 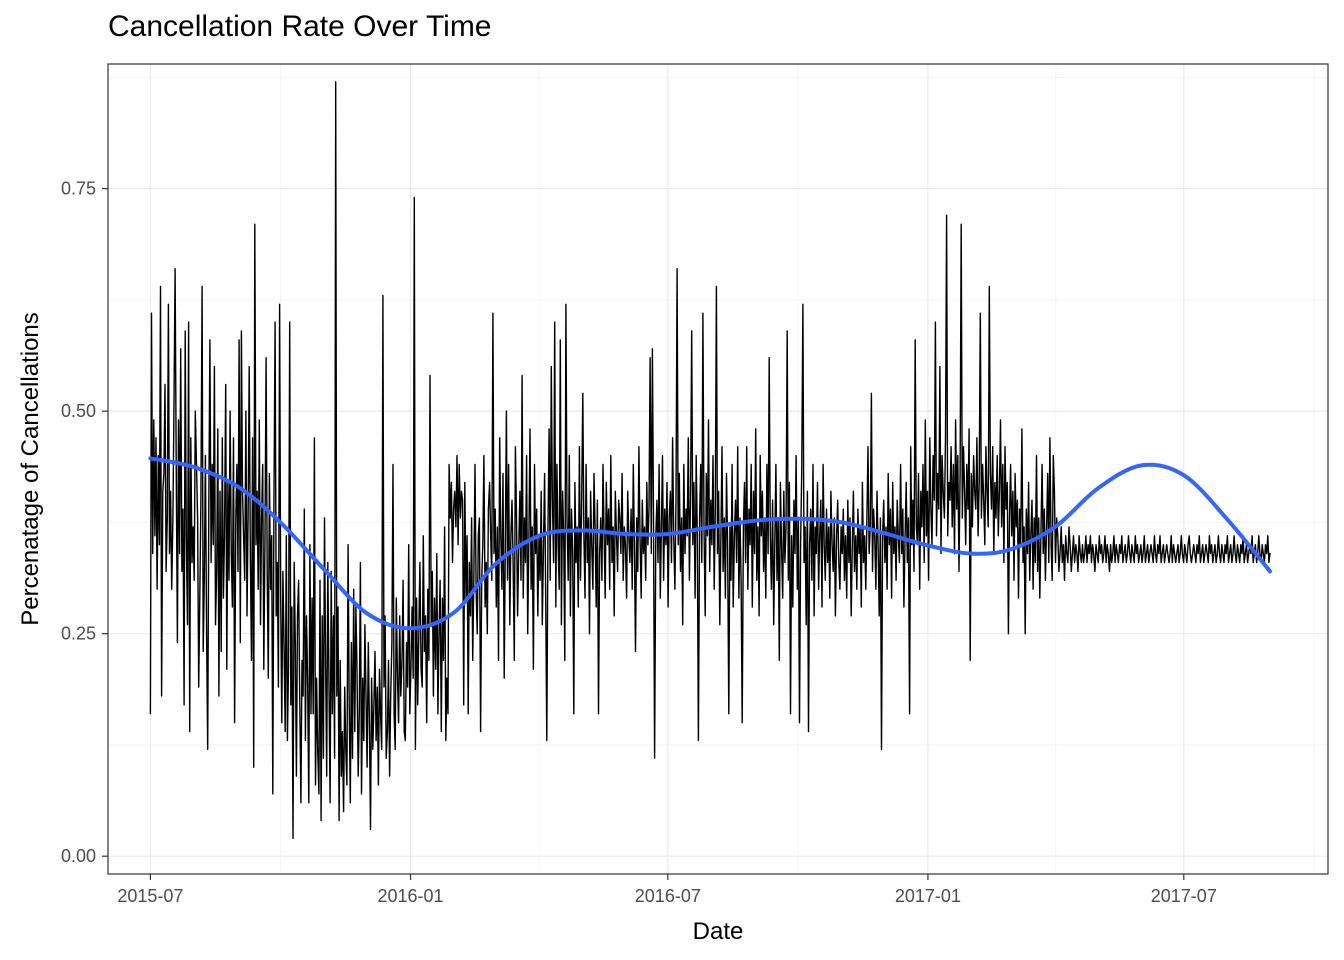 What do you see at coordinates (718, 931) in the screenshot?
I see `x-axis-title: Date` at bounding box center [718, 931].